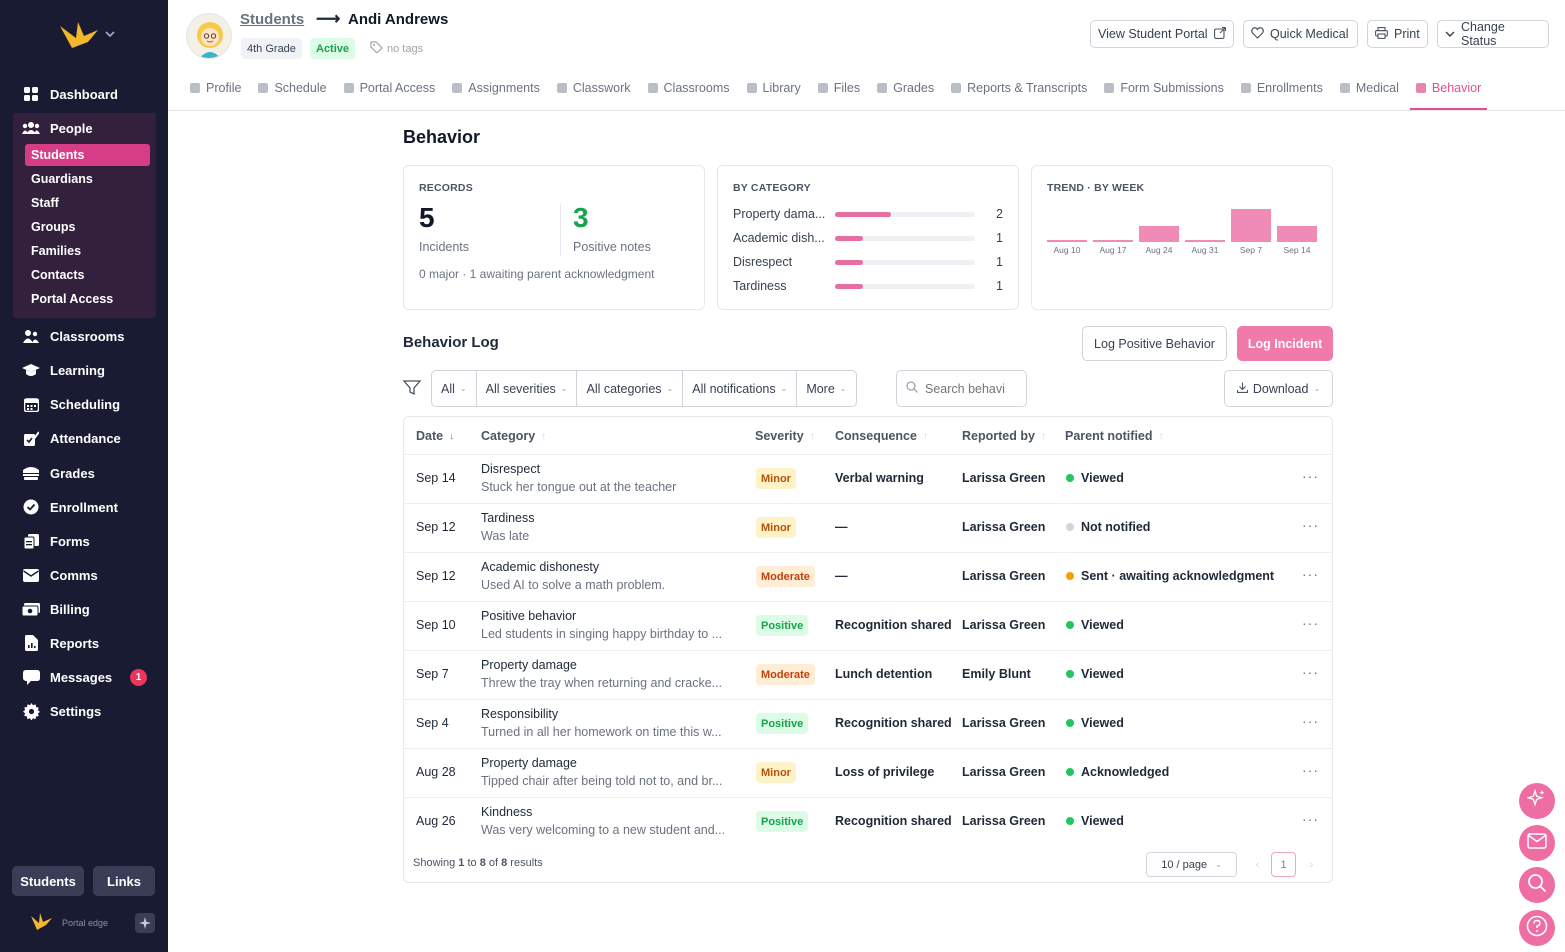 The width and height of the screenshot is (1565, 952). What do you see at coordinates (1153, 34) in the screenshot?
I see `button-label: View Student Portal` at bounding box center [1153, 34].